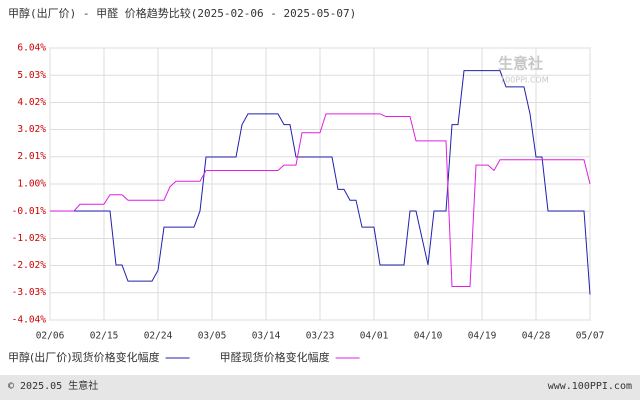 The height and width of the screenshot is (400, 640). I want to click on y-tick-label: -1.02%, so click(29, 238).